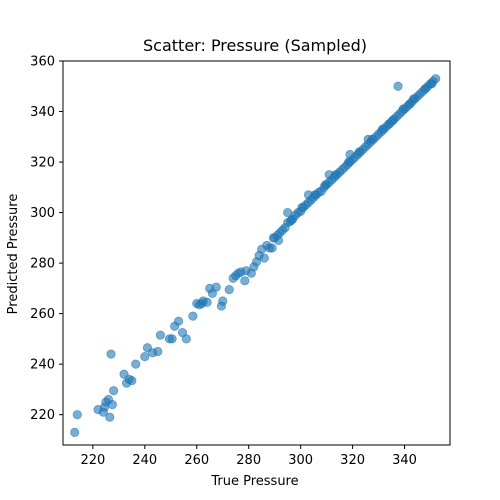 The height and width of the screenshot is (500, 500). Describe the element at coordinates (42, 314) in the screenshot. I see `y-tick-label: 260` at that location.